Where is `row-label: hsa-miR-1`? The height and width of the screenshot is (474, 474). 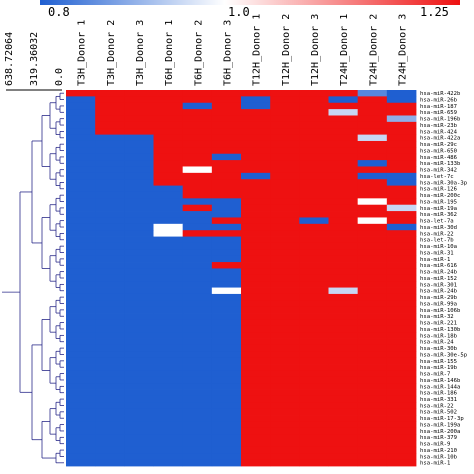 row-label: hsa-miR-1 is located at coordinates (435, 464).